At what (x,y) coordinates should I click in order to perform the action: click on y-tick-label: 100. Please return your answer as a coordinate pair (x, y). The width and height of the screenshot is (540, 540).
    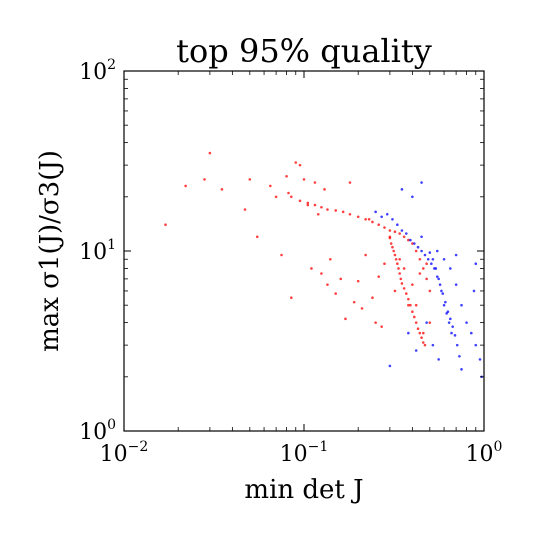
    Looking at the image, I should click on (97, 431).